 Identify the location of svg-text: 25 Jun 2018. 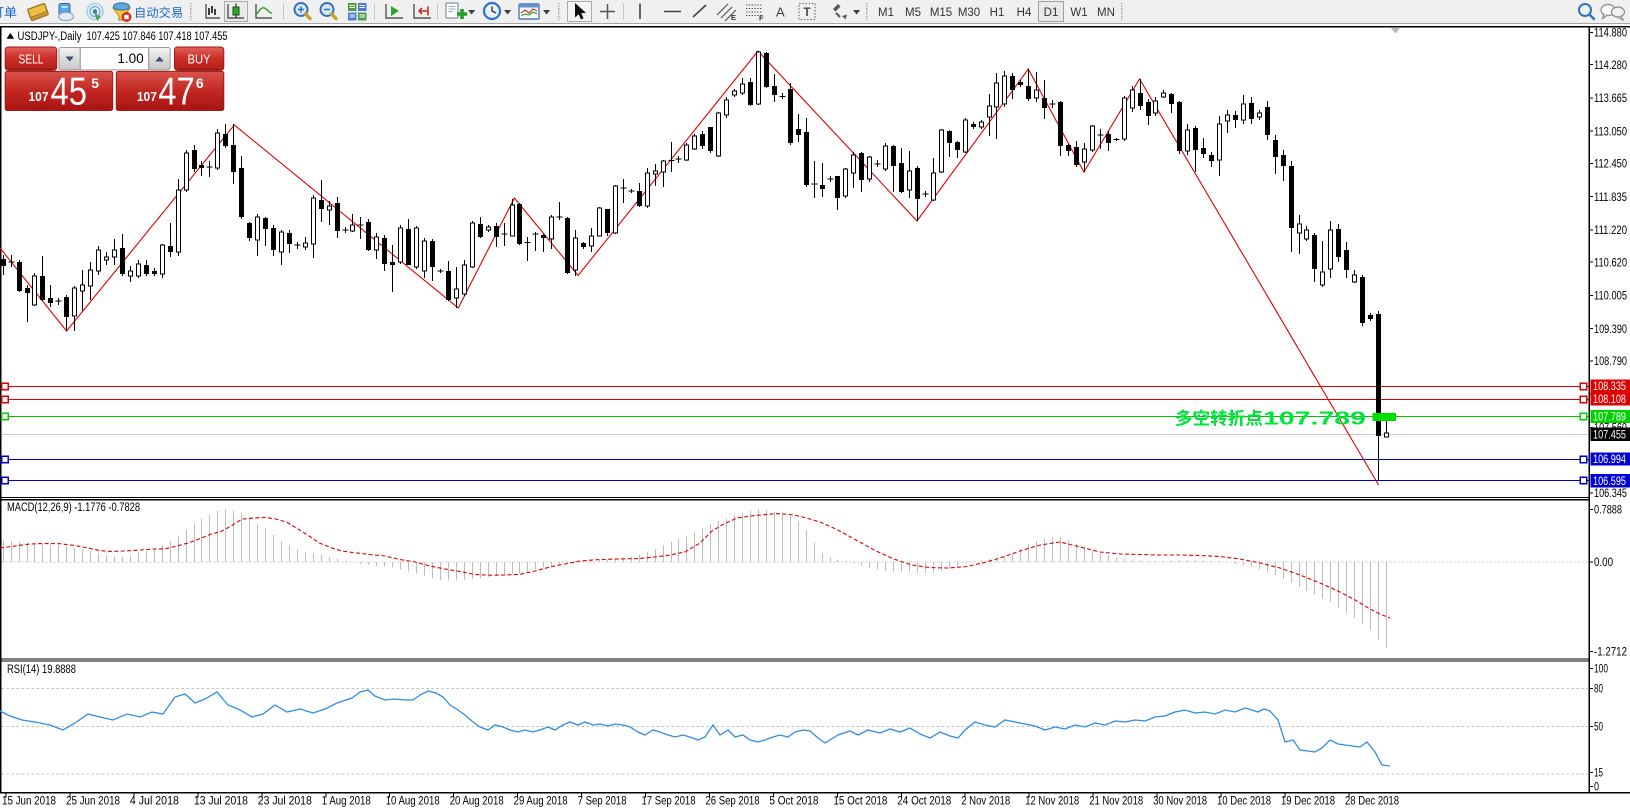
(93, 802).